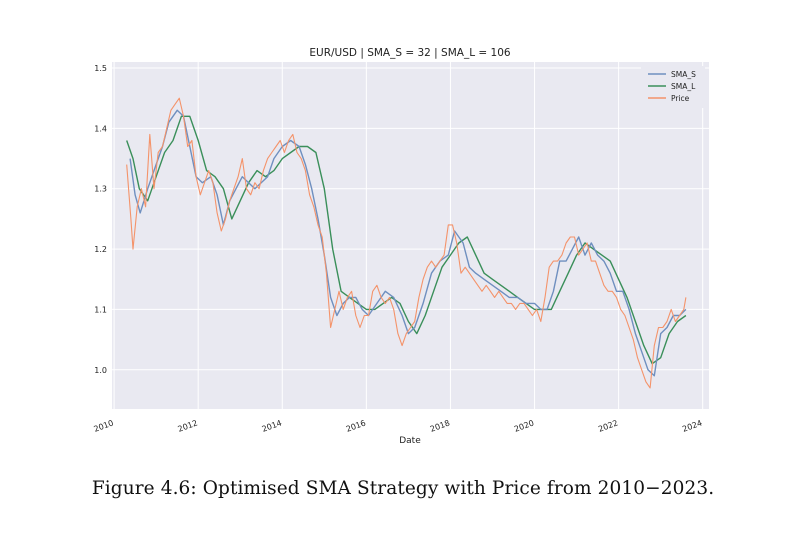  I want to click on y-tick-label: 1.2, so click(100, 249).